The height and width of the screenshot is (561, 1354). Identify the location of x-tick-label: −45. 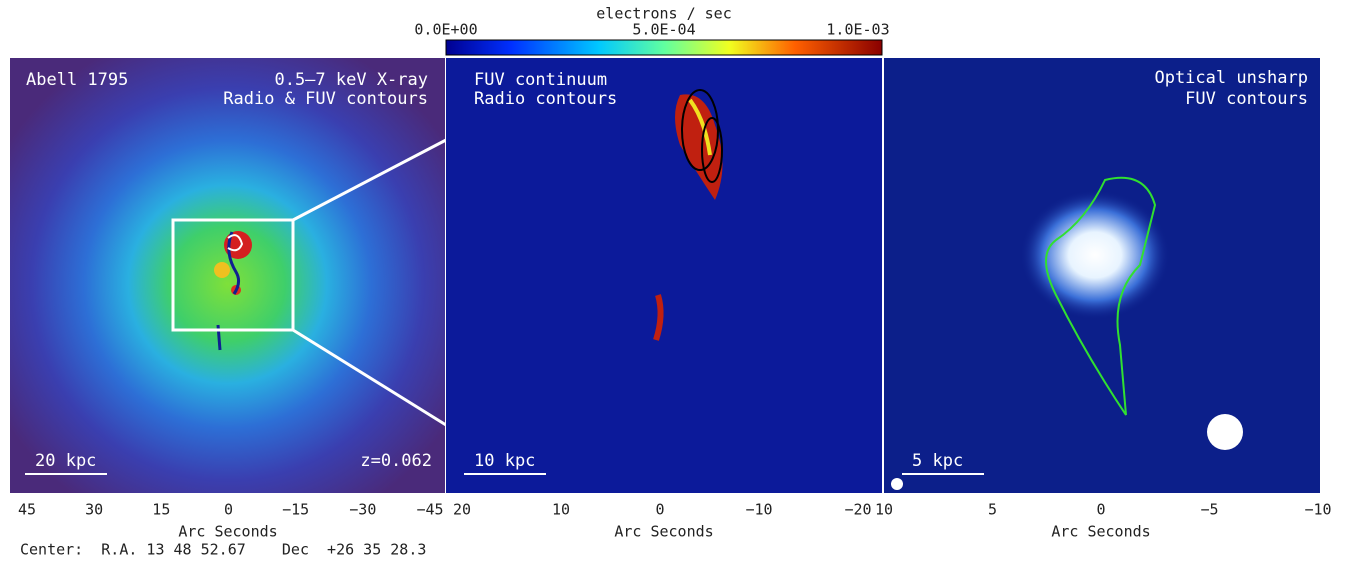
(429, 510).